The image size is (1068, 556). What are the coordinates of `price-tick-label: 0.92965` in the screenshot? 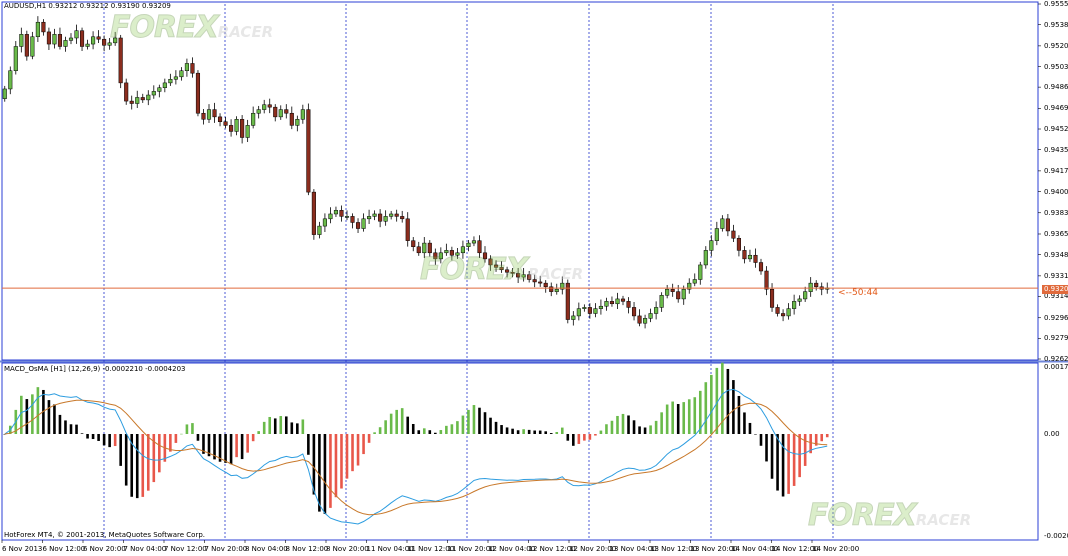 It's located at (1056, 317).